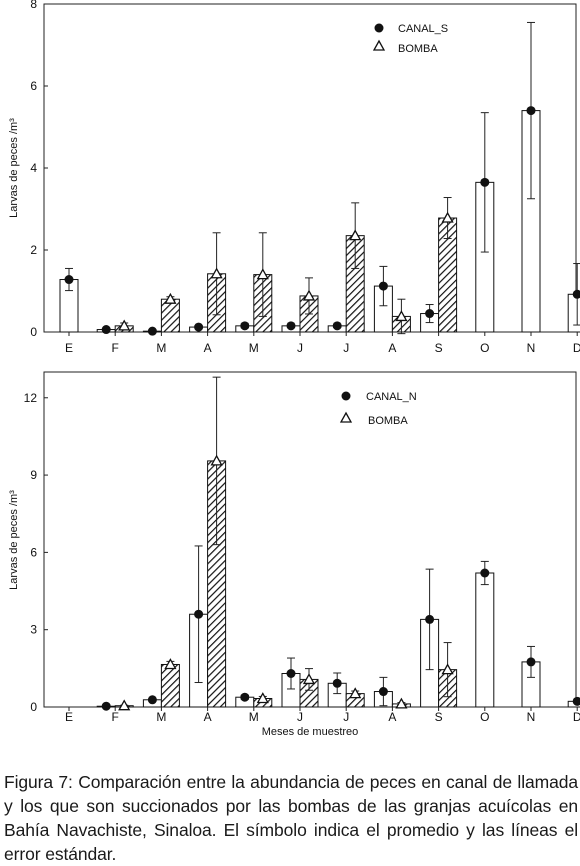 The image size is (580, 866). What do you see at coordinates (574, 313) in the screenshot?
I see `bar-canal-s` at bounding box center [574, 313].